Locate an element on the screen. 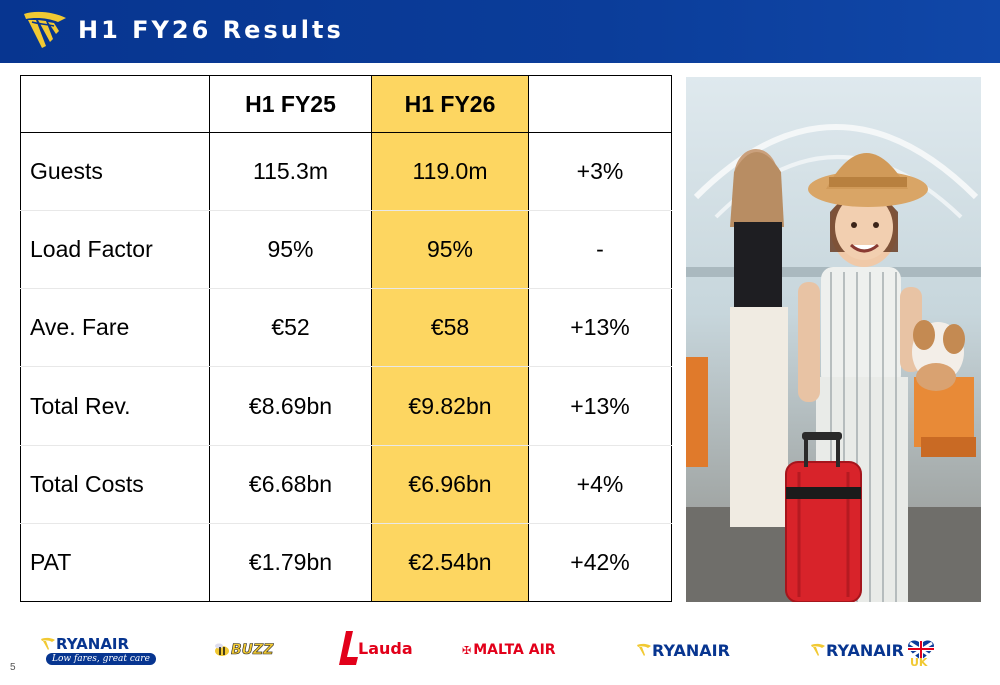 Image resolution: width=1000 pixels, height=685 pixels. table-row: Guests 115.3m 119.0m +3% is located at coordinates (346, 172).